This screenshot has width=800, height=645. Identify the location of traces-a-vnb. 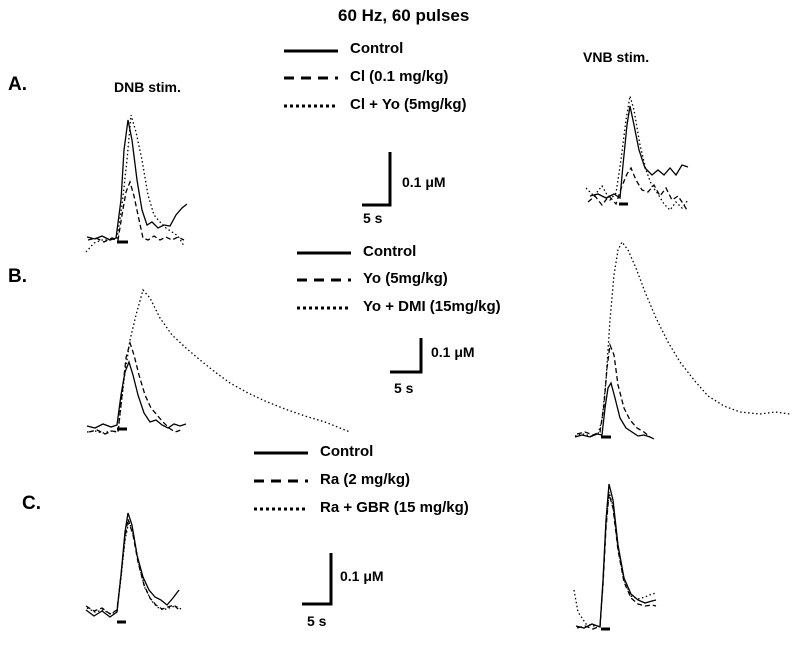
(637, 154).